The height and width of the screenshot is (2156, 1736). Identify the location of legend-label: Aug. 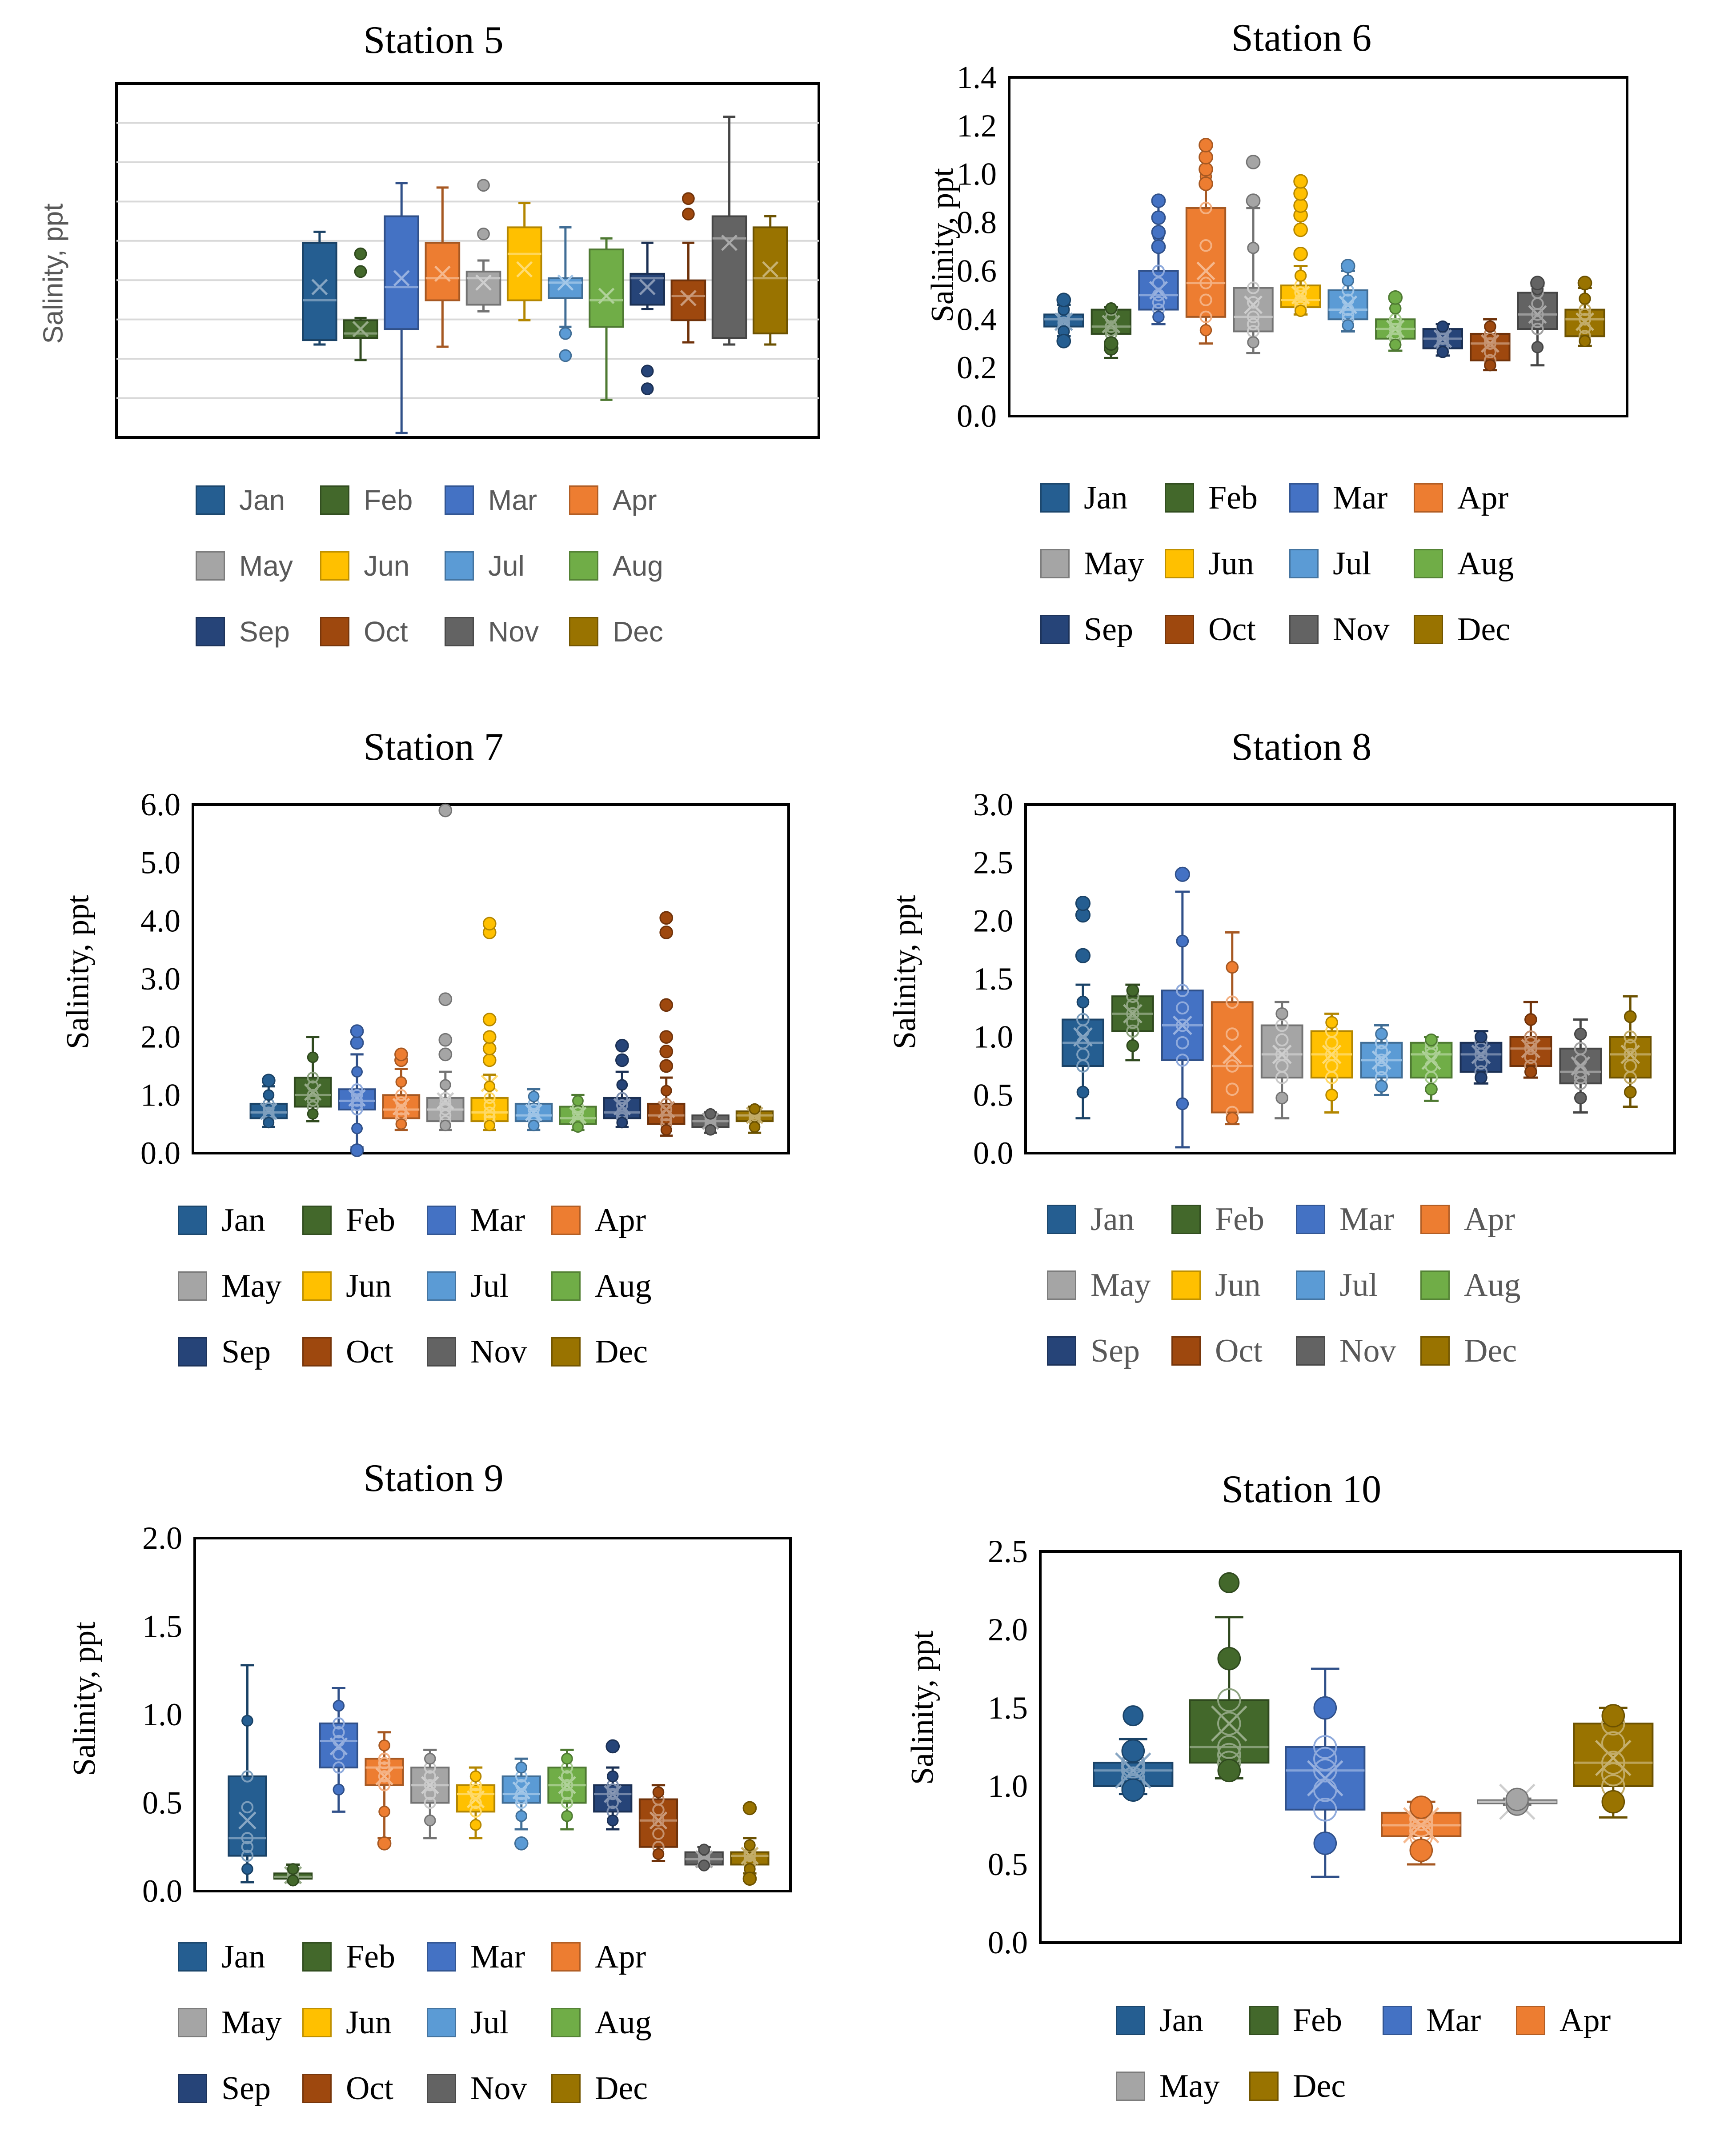
(623, 1286).